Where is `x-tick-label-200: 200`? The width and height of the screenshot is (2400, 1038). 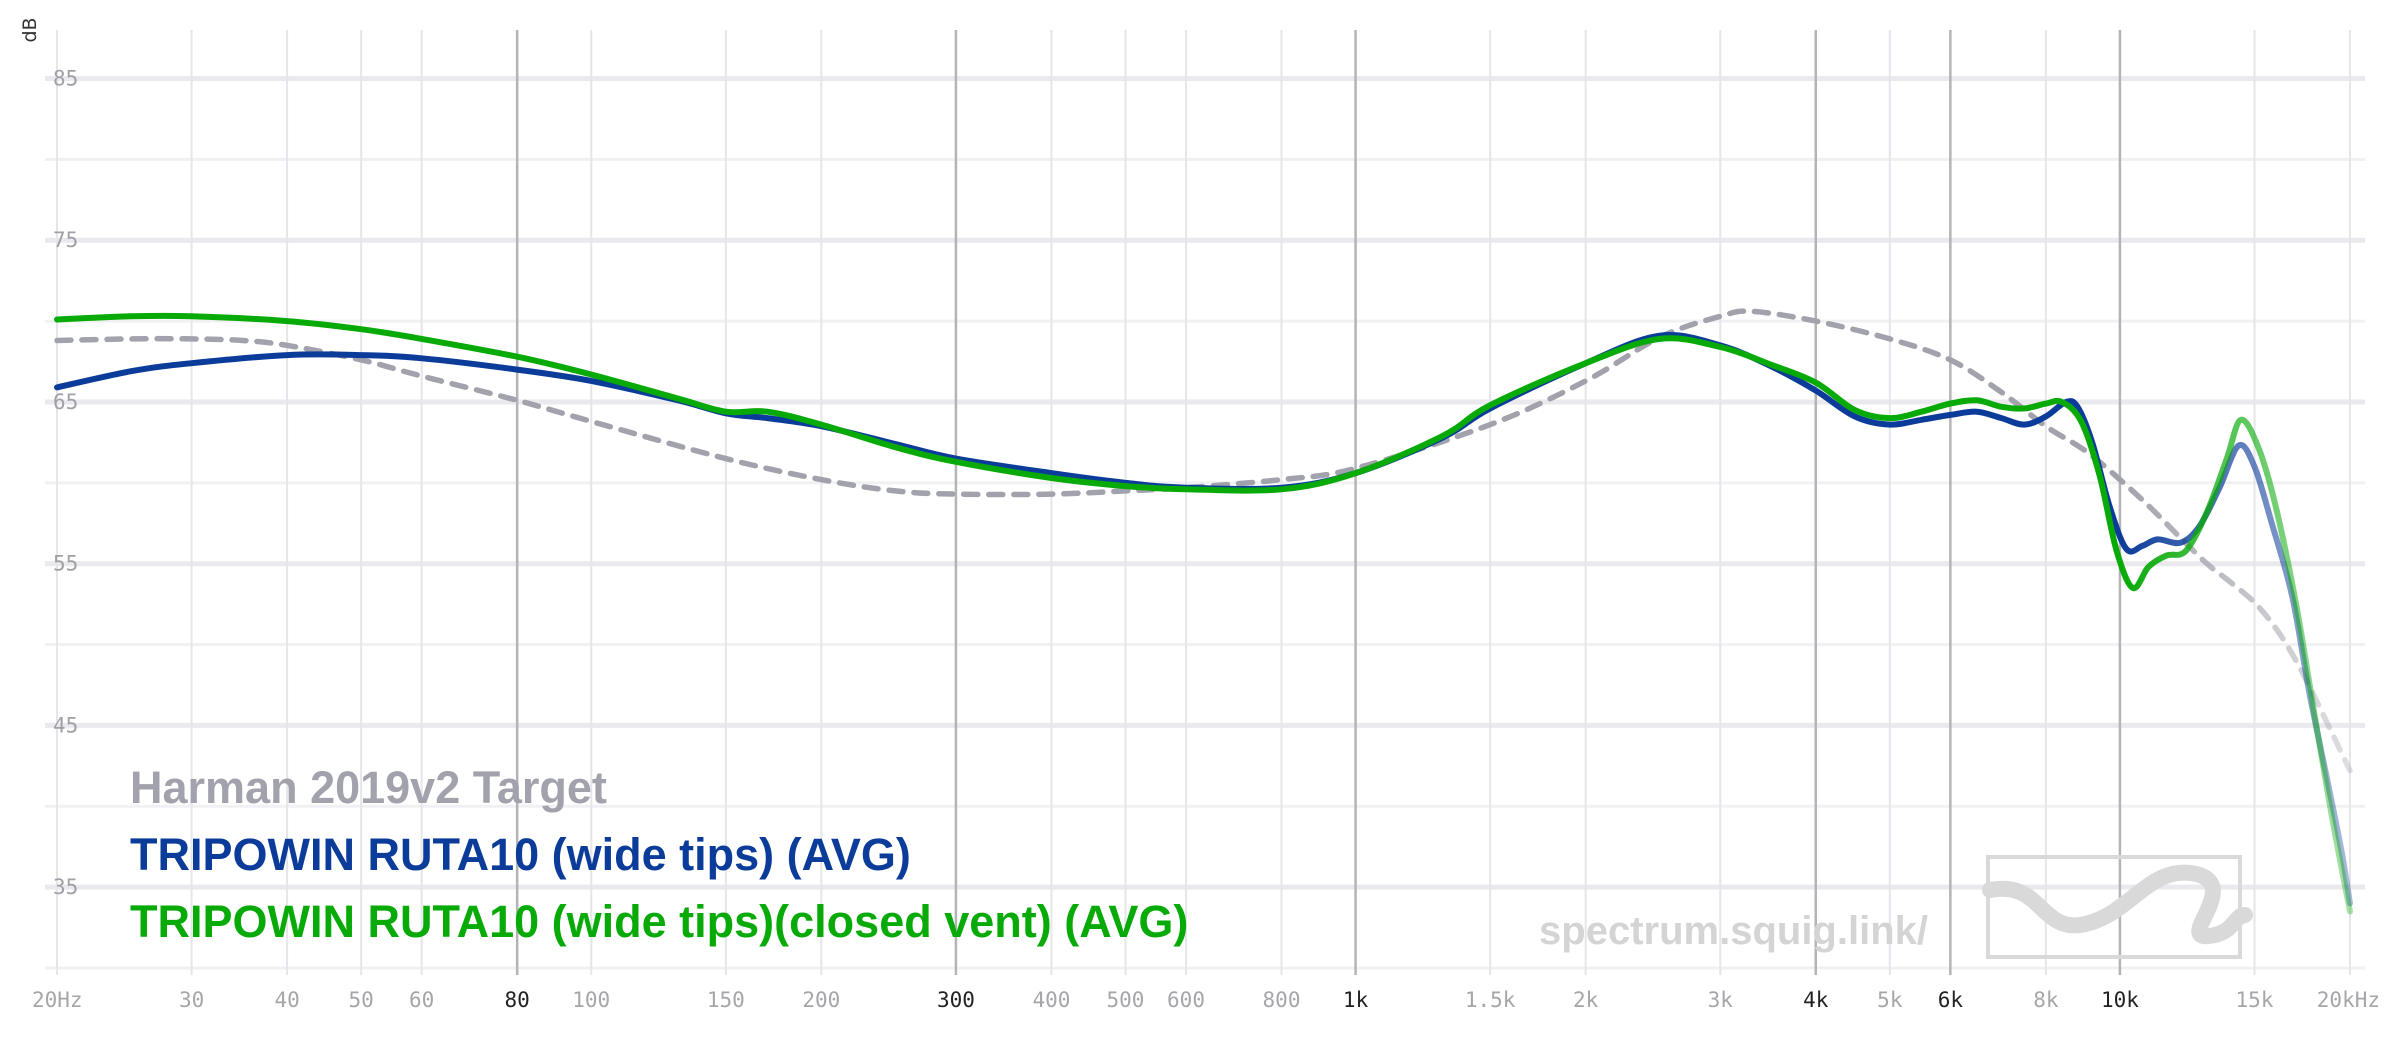
x-tick-label-200: 200 is located at coordinates (821, 1000).